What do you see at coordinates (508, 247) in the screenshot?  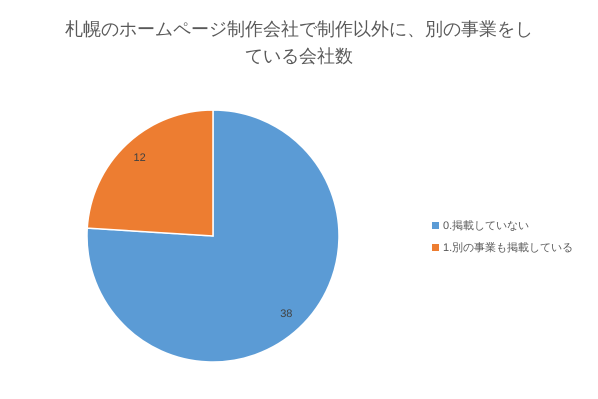 I see `legend-label: 1.別の事業も掲載している` at bounding box center [508, 247].